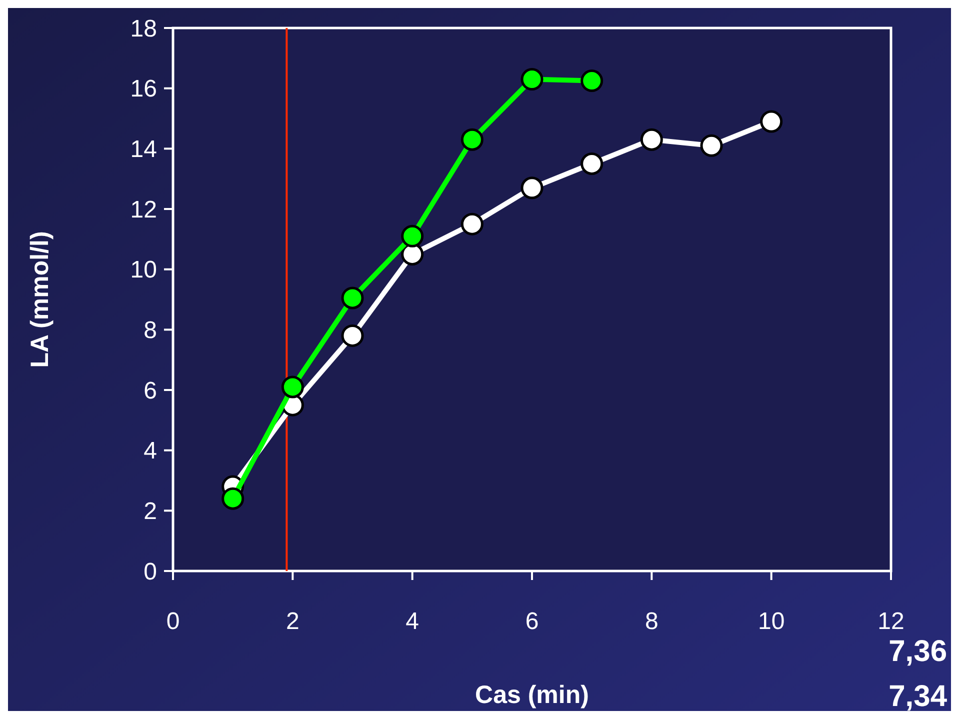 The image size is (959, 719). I want to click on x-tick-label: 6, so click(532, 621).